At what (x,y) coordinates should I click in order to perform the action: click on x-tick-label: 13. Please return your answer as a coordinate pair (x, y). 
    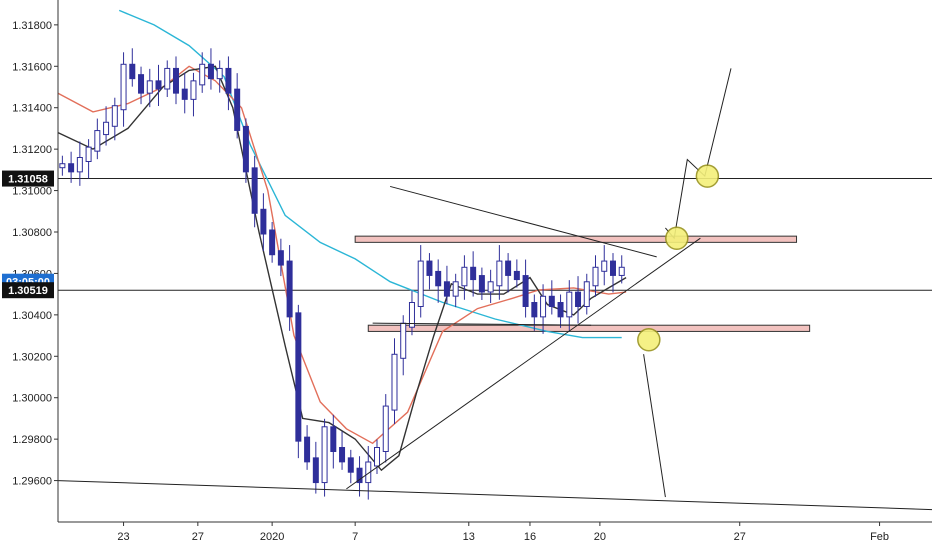
    Looking at the image, I should click on (469, 537).